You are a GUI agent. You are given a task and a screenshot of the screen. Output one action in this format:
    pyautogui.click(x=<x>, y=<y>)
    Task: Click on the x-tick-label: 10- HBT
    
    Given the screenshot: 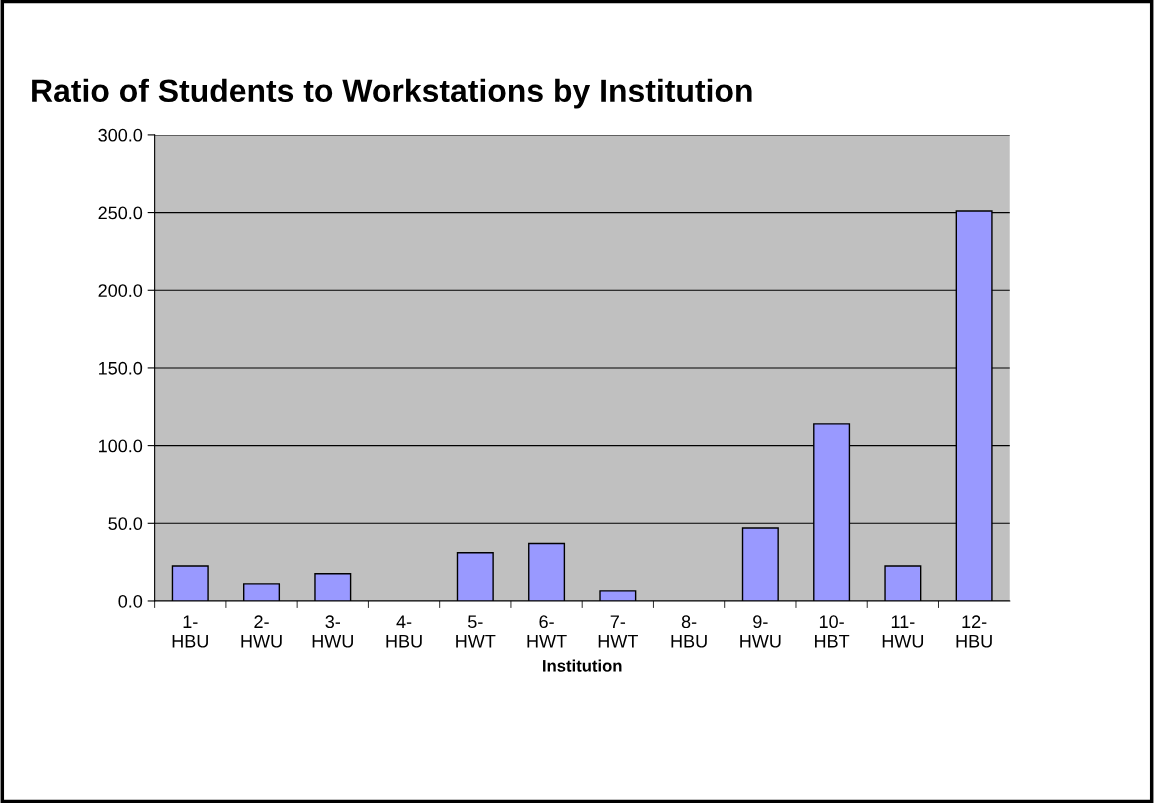 What is the action you would take?
    pyautogui.click(x=832, y=631)
    